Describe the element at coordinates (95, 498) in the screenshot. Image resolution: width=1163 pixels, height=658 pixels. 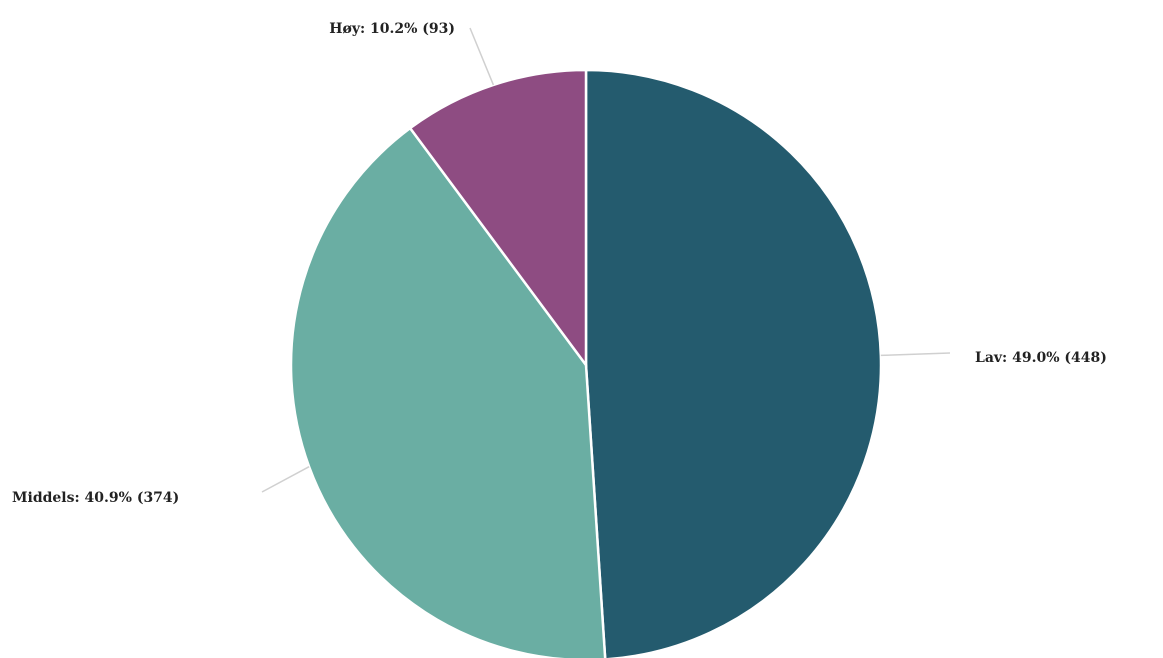
I see `slice-label: Middels: 40.9% (374)` at that location.